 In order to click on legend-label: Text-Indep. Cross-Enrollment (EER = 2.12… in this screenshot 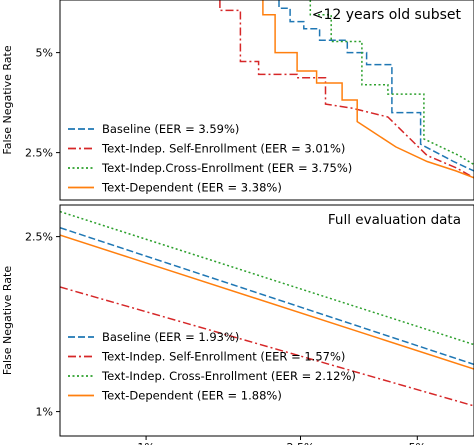, I will do `click(228, 376)`.